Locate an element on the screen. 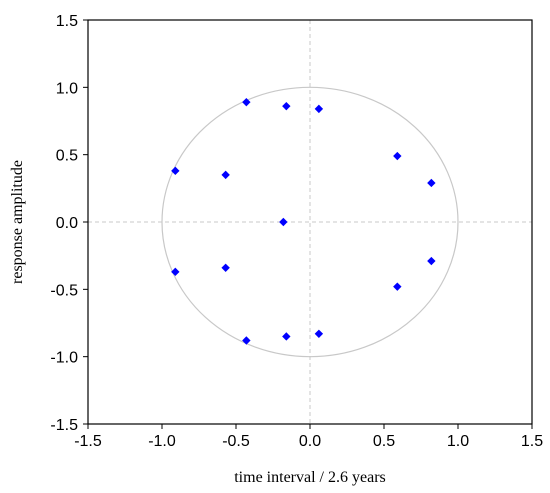 The image size is (550, 493). y-tick-label: 1.0 is located at coordinates (67, 88).